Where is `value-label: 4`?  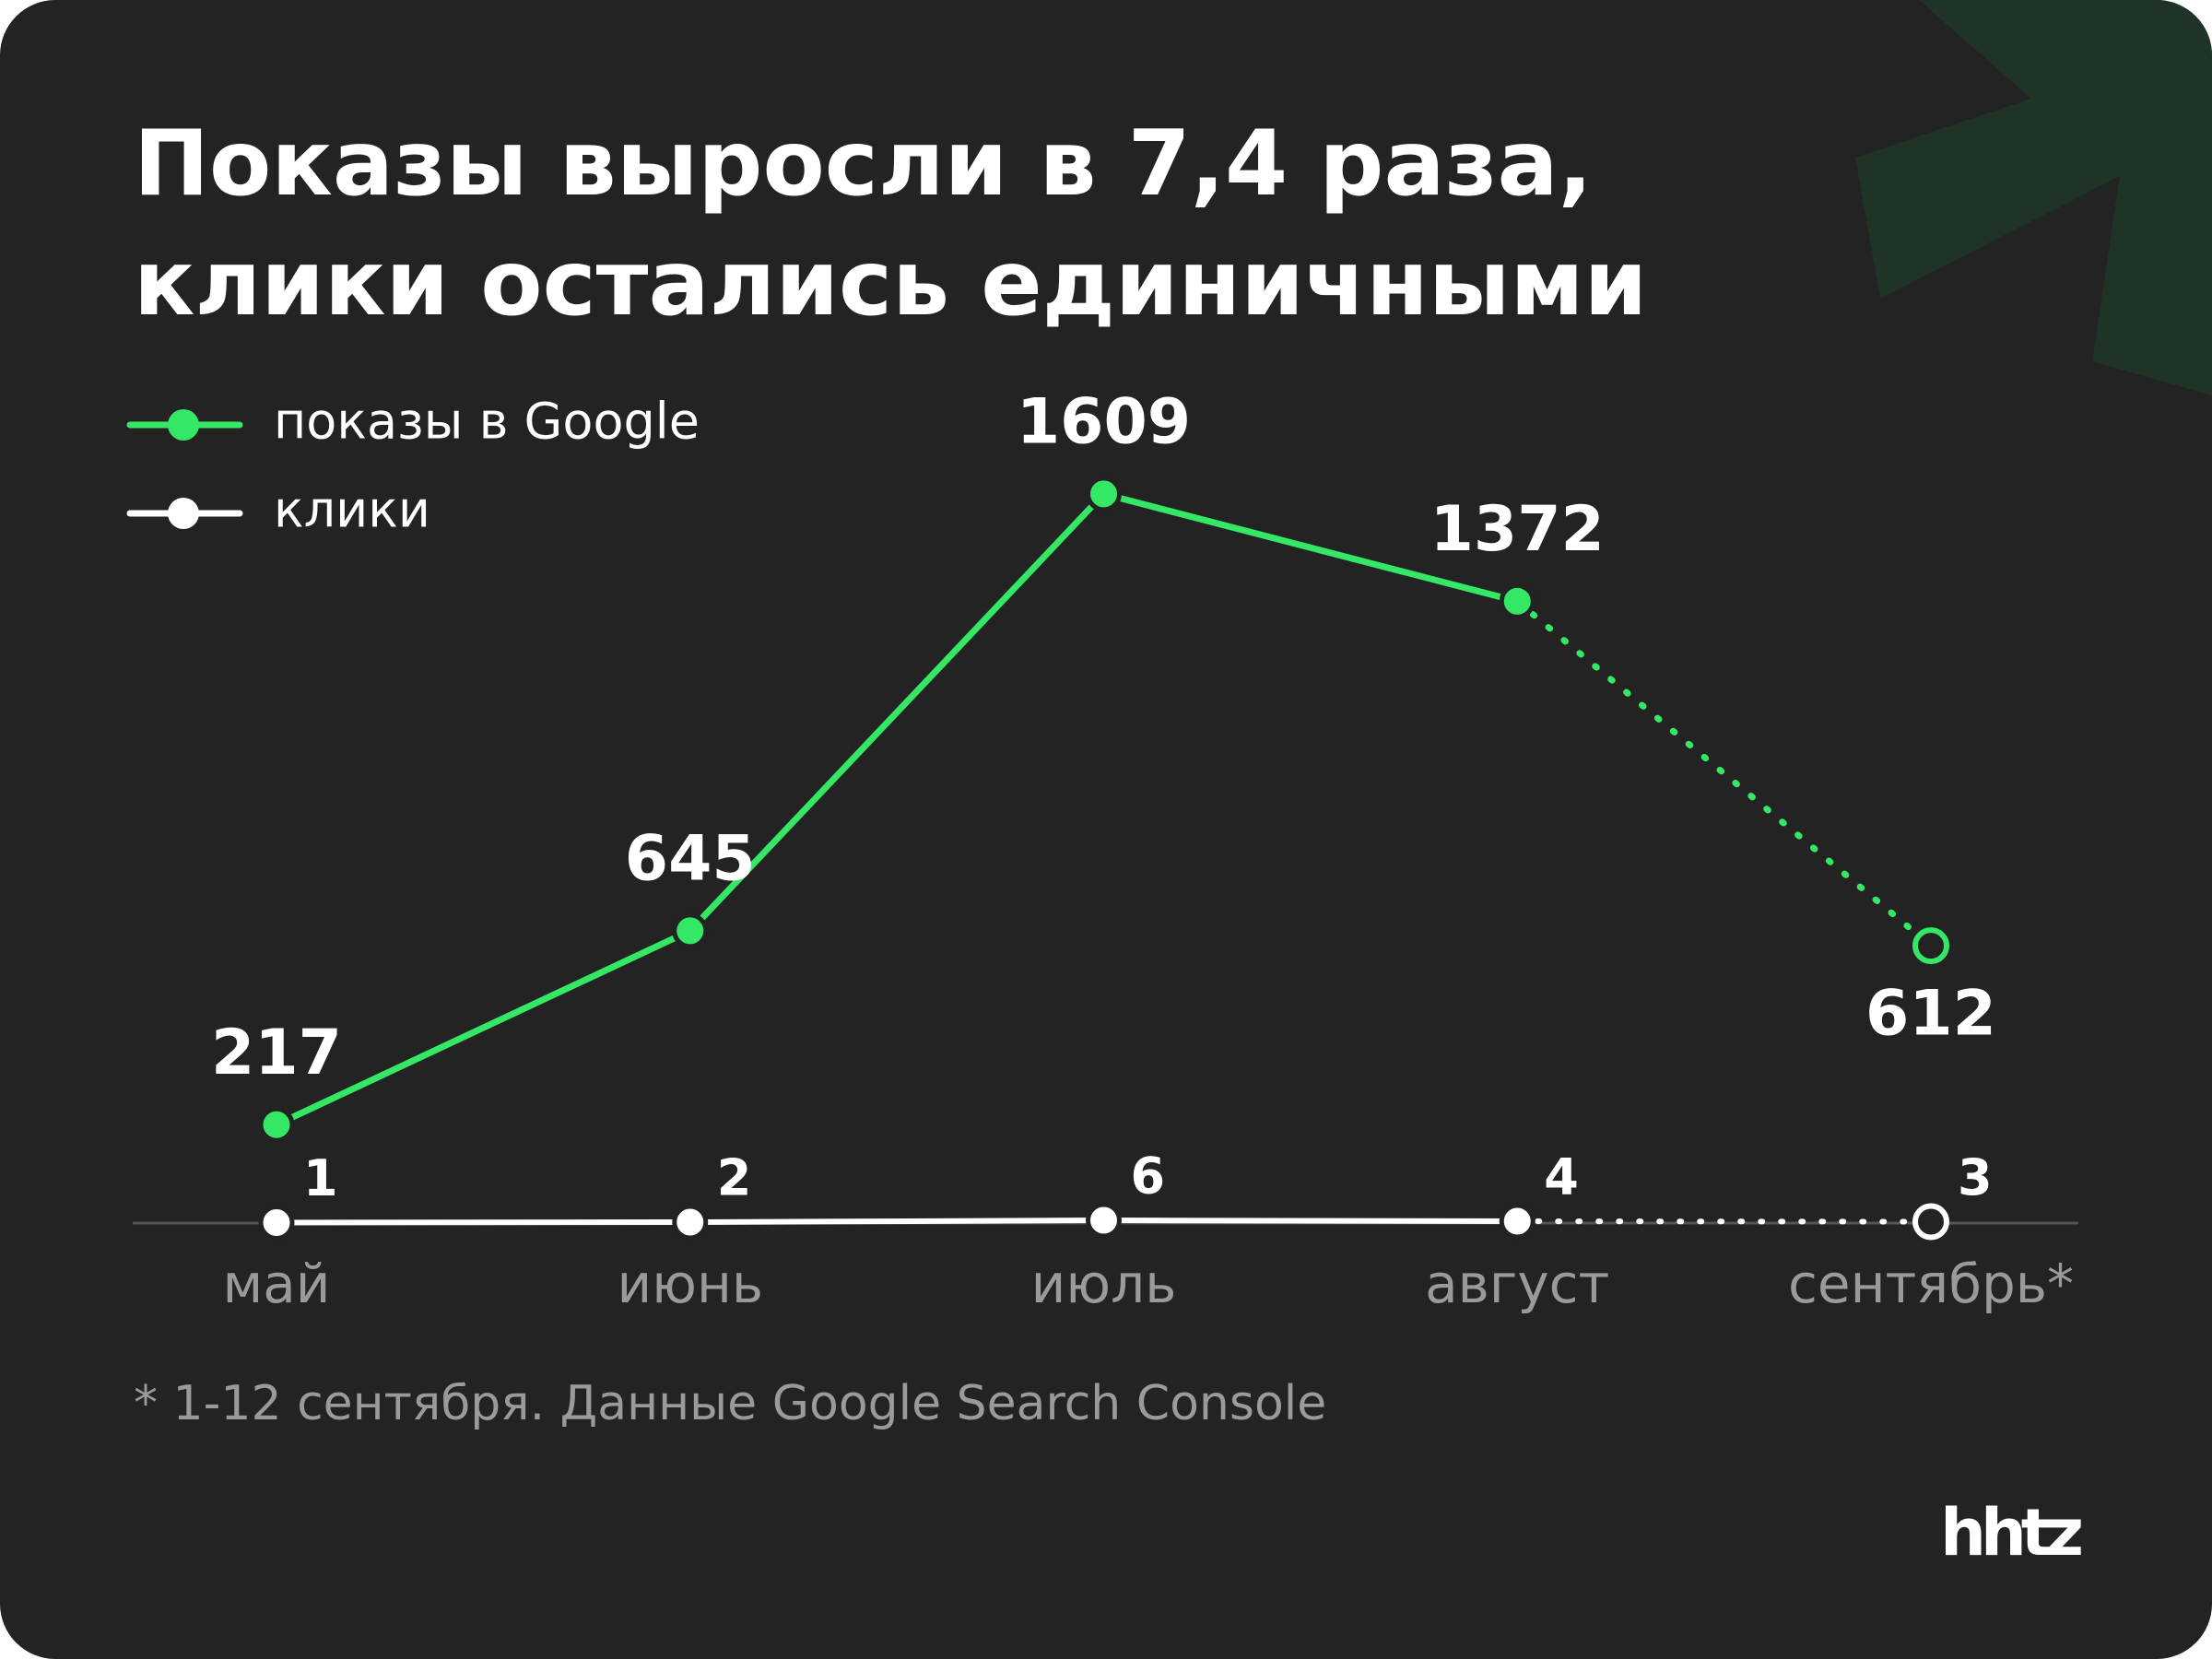
value-label: 4 is located at coordinates (1561, 1177).